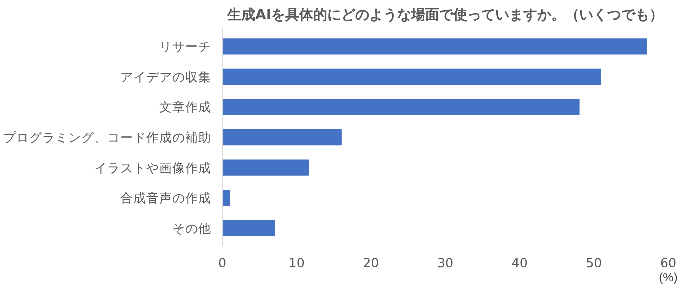 This screenshot has width=698, height=287. I want to click on y-tick-label: リサーチ, so click(186, 46).